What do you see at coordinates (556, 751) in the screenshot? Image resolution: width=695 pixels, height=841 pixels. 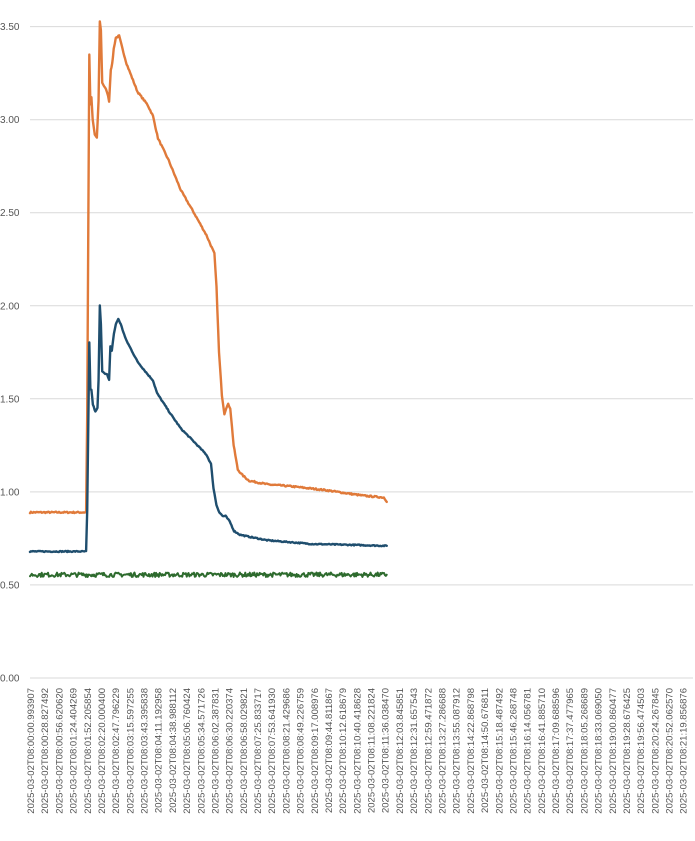 I see `x-tick-label: 2025-03-02T08:17:09.688596` at bounding box center [556, 751].